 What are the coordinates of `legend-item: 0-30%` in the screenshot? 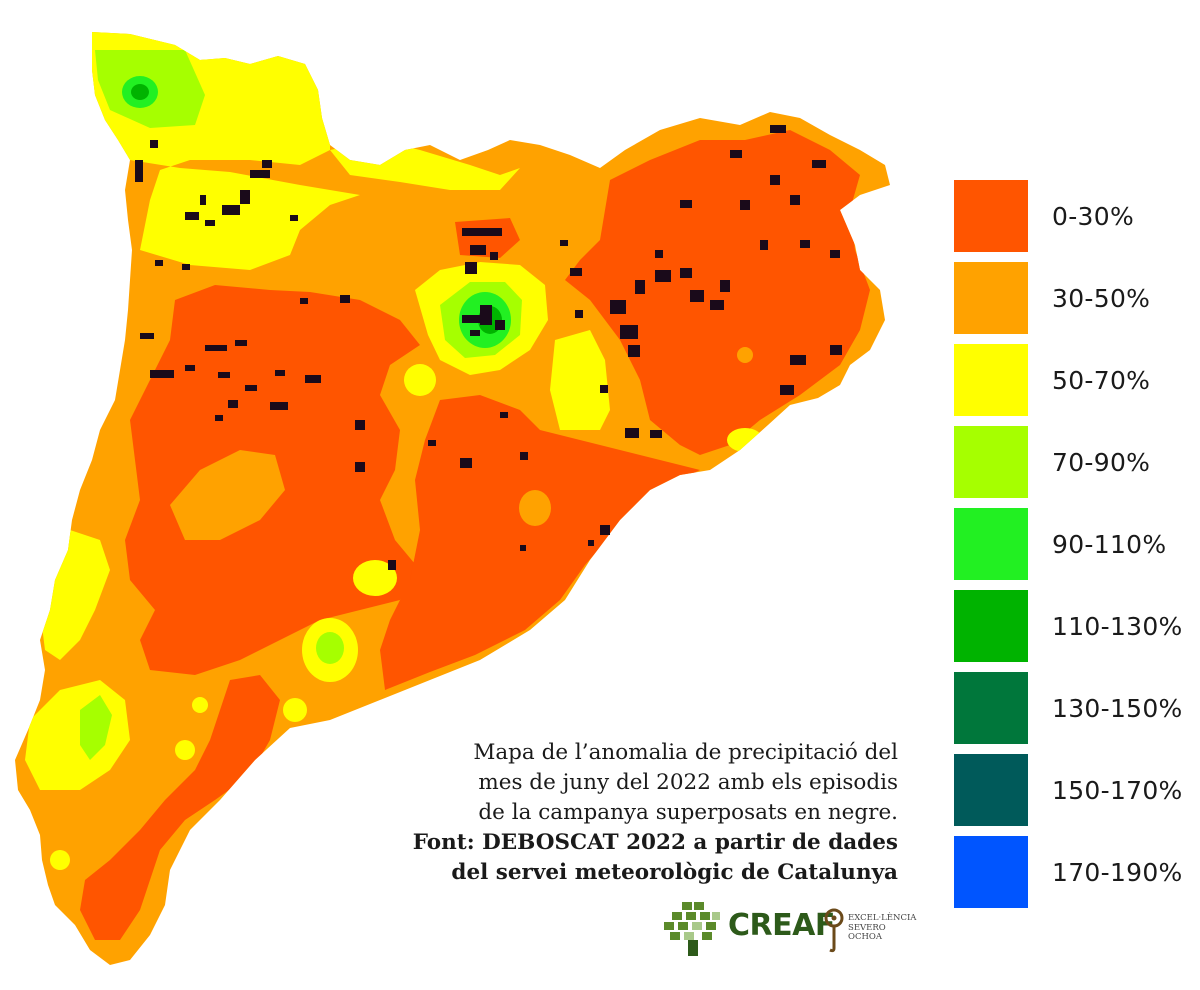 It's located at (1074, 221).